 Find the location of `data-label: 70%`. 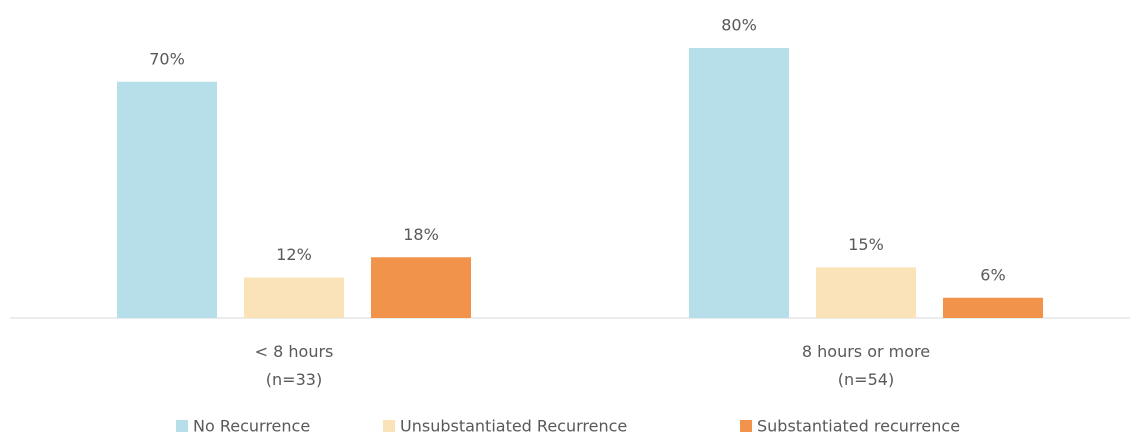

data-label: 70% is located at coordinates (167, 58).